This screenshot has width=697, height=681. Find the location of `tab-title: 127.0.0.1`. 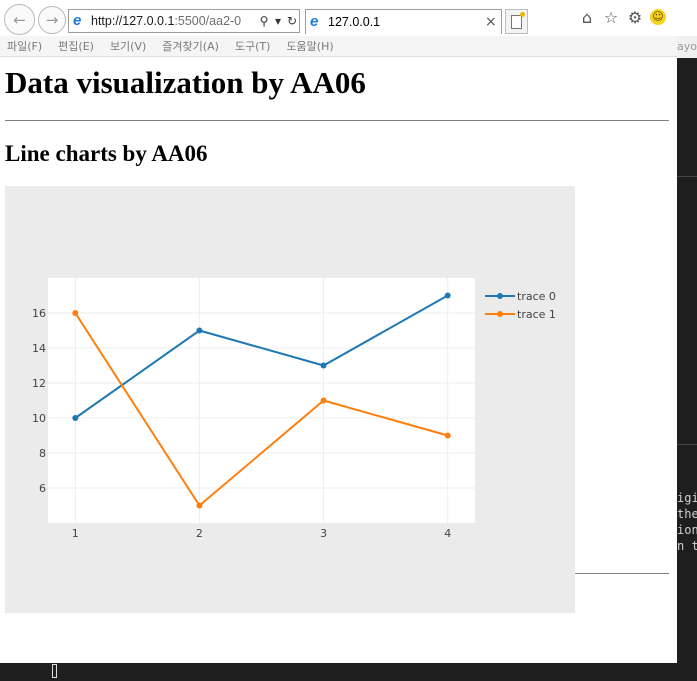

tab-title: 127.0.0.1 is located at coordinates (354, 22).